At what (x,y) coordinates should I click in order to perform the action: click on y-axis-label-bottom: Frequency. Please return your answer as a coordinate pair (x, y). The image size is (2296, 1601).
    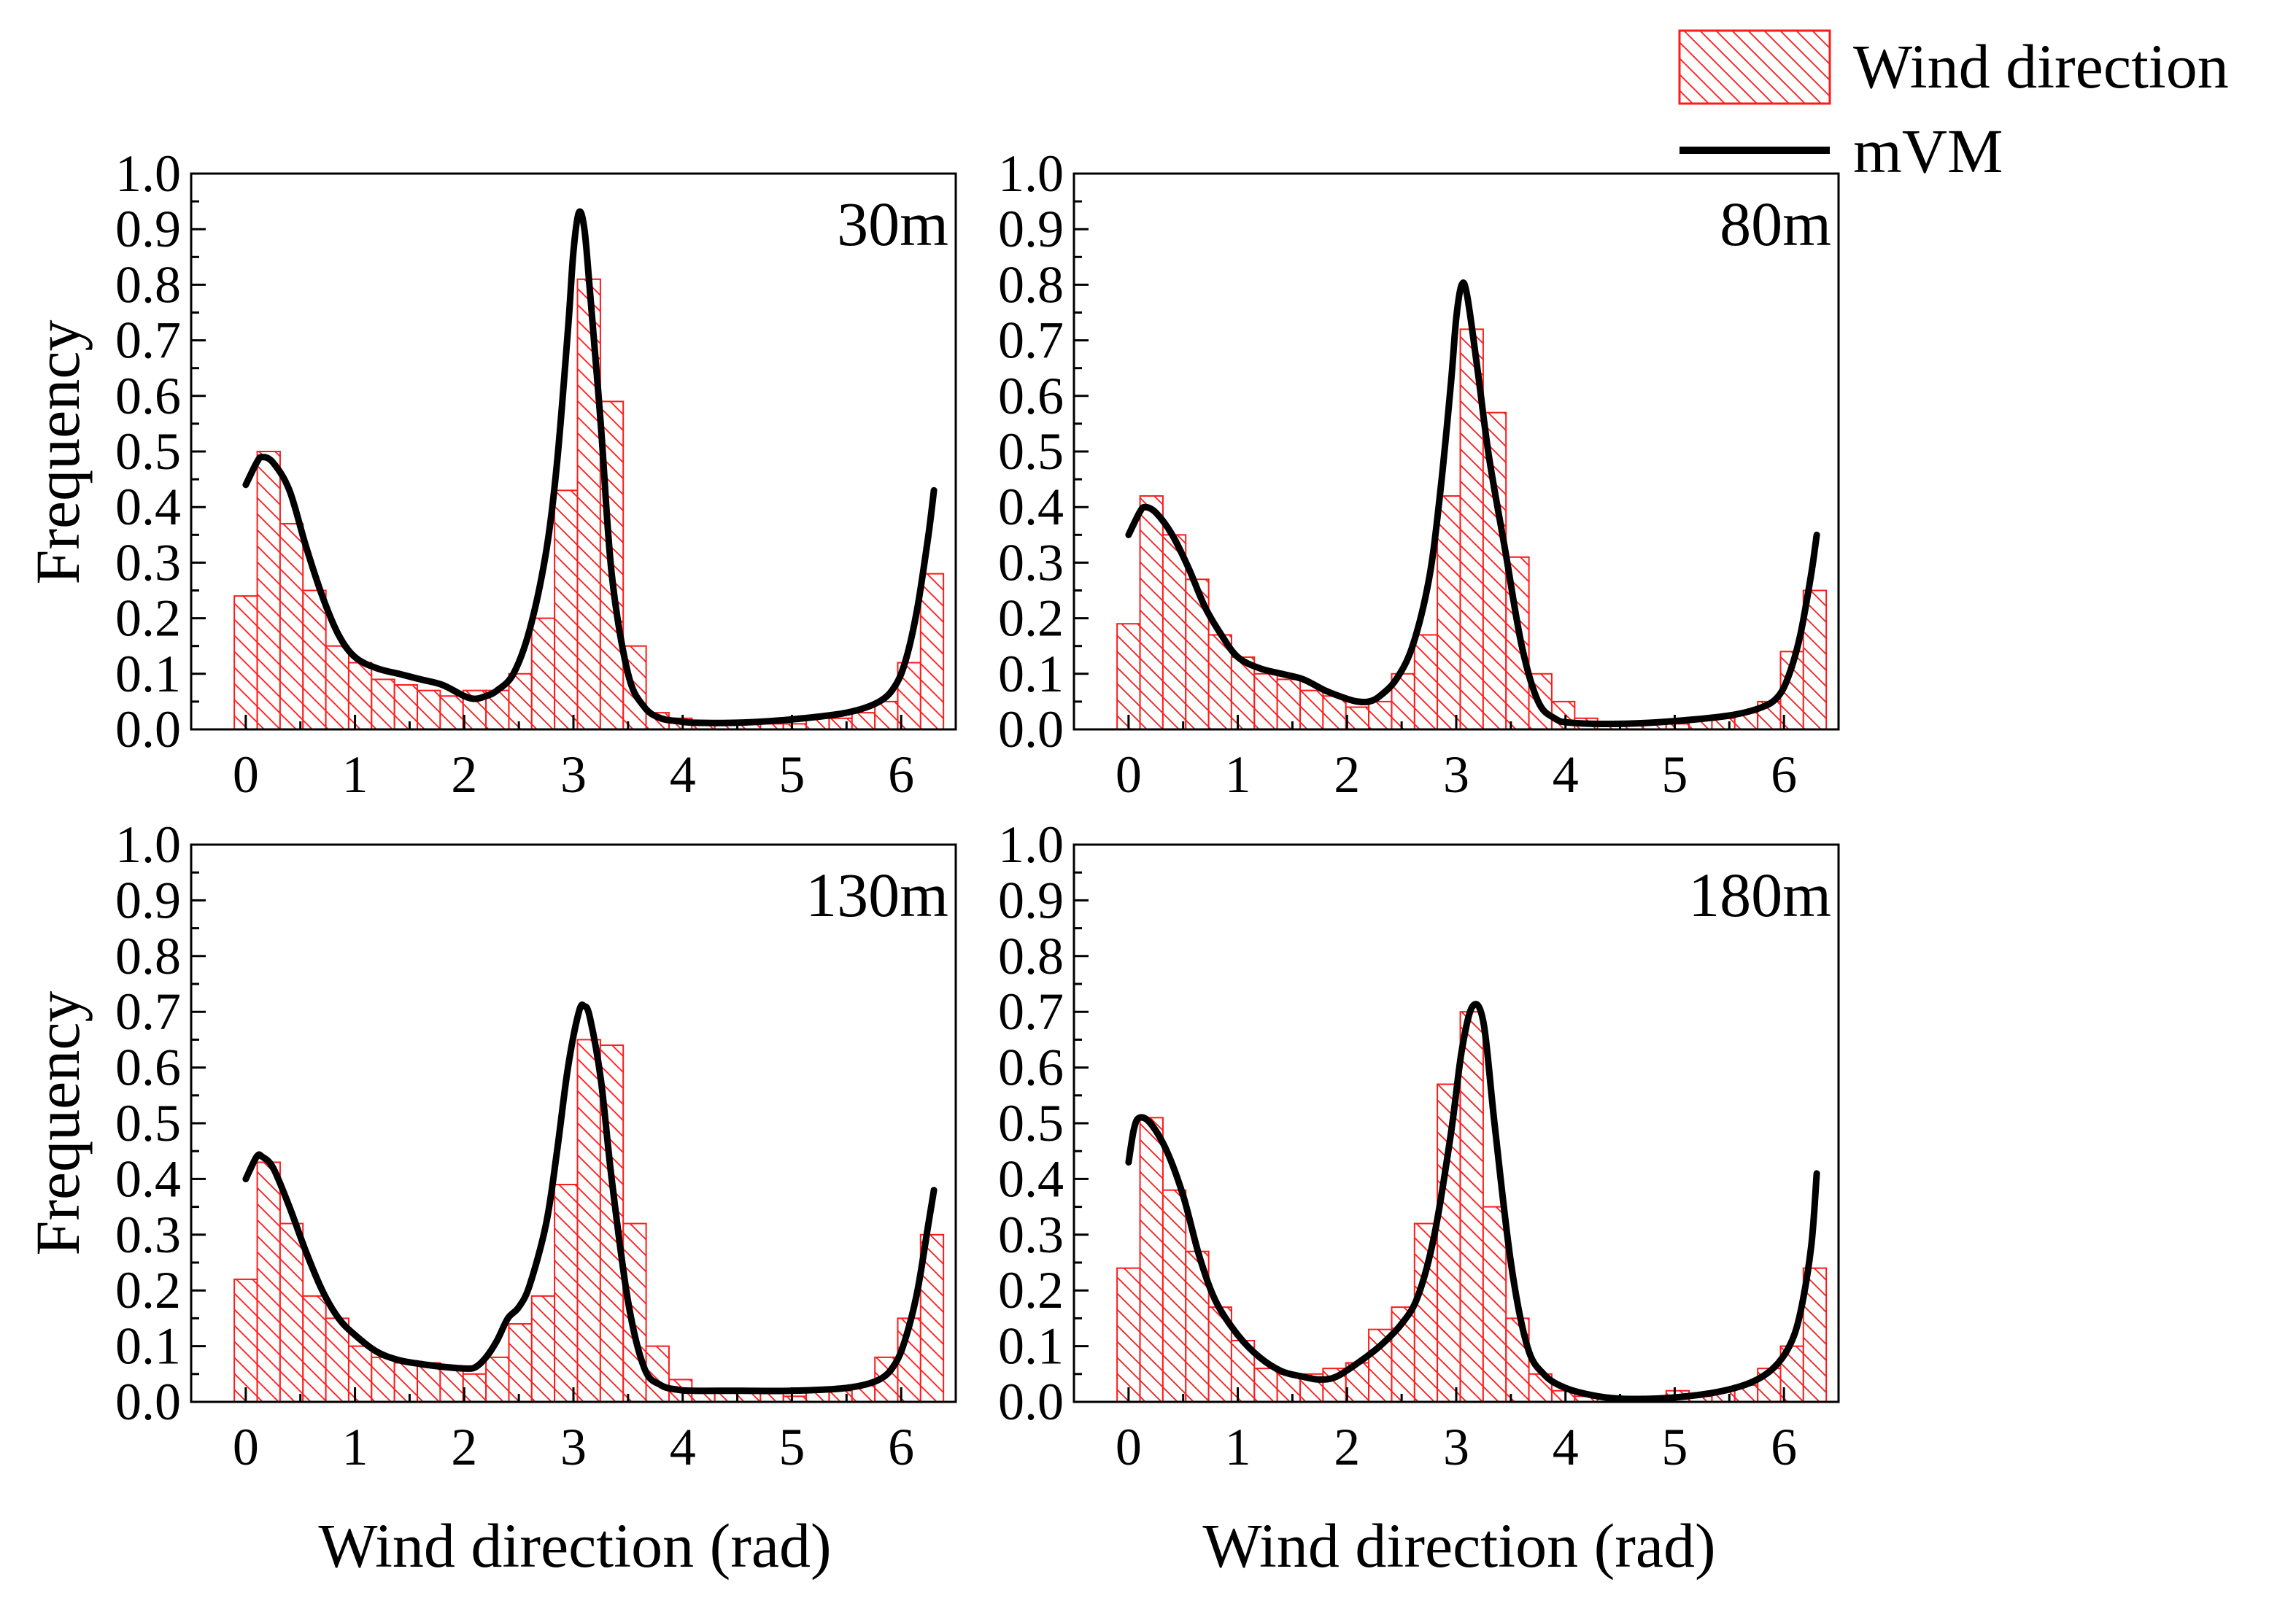
    Looking at the image, I should click on (58, 1123).